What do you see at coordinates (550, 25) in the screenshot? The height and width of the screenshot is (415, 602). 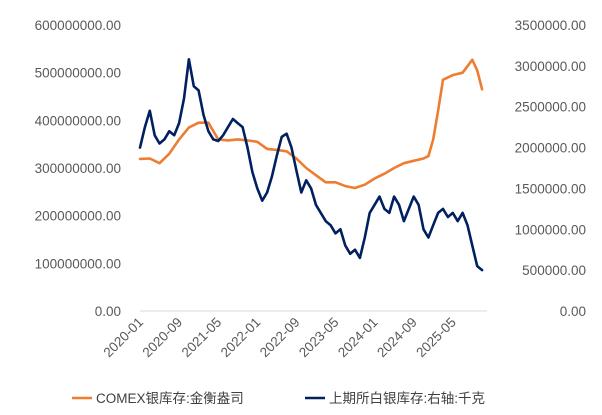 I see `y-right-tick-label: 3500000.00` at bounding box center [550, 25].